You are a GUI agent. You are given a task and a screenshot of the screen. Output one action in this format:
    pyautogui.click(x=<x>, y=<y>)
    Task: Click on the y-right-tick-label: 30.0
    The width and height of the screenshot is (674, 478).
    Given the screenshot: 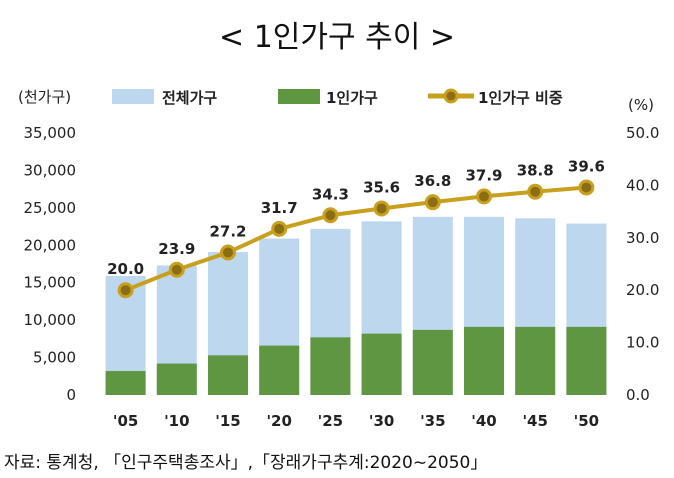 What is the action you would take?
    pyautogui.click(x=642, y=238)
    